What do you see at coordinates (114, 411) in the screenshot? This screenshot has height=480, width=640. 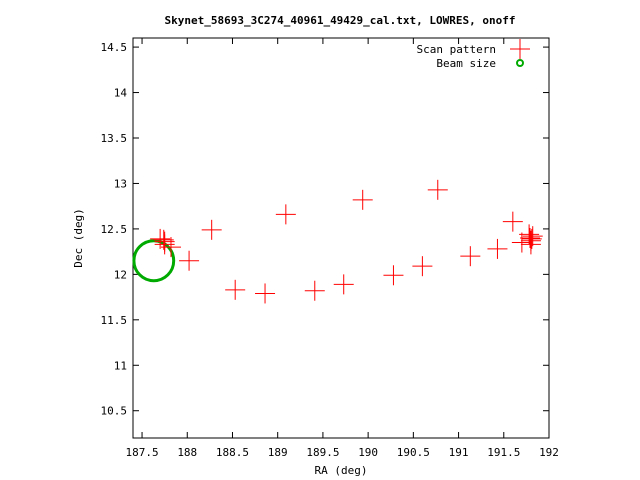 I see `y-tick-label: 10.5` at bounding box center [114, 411].